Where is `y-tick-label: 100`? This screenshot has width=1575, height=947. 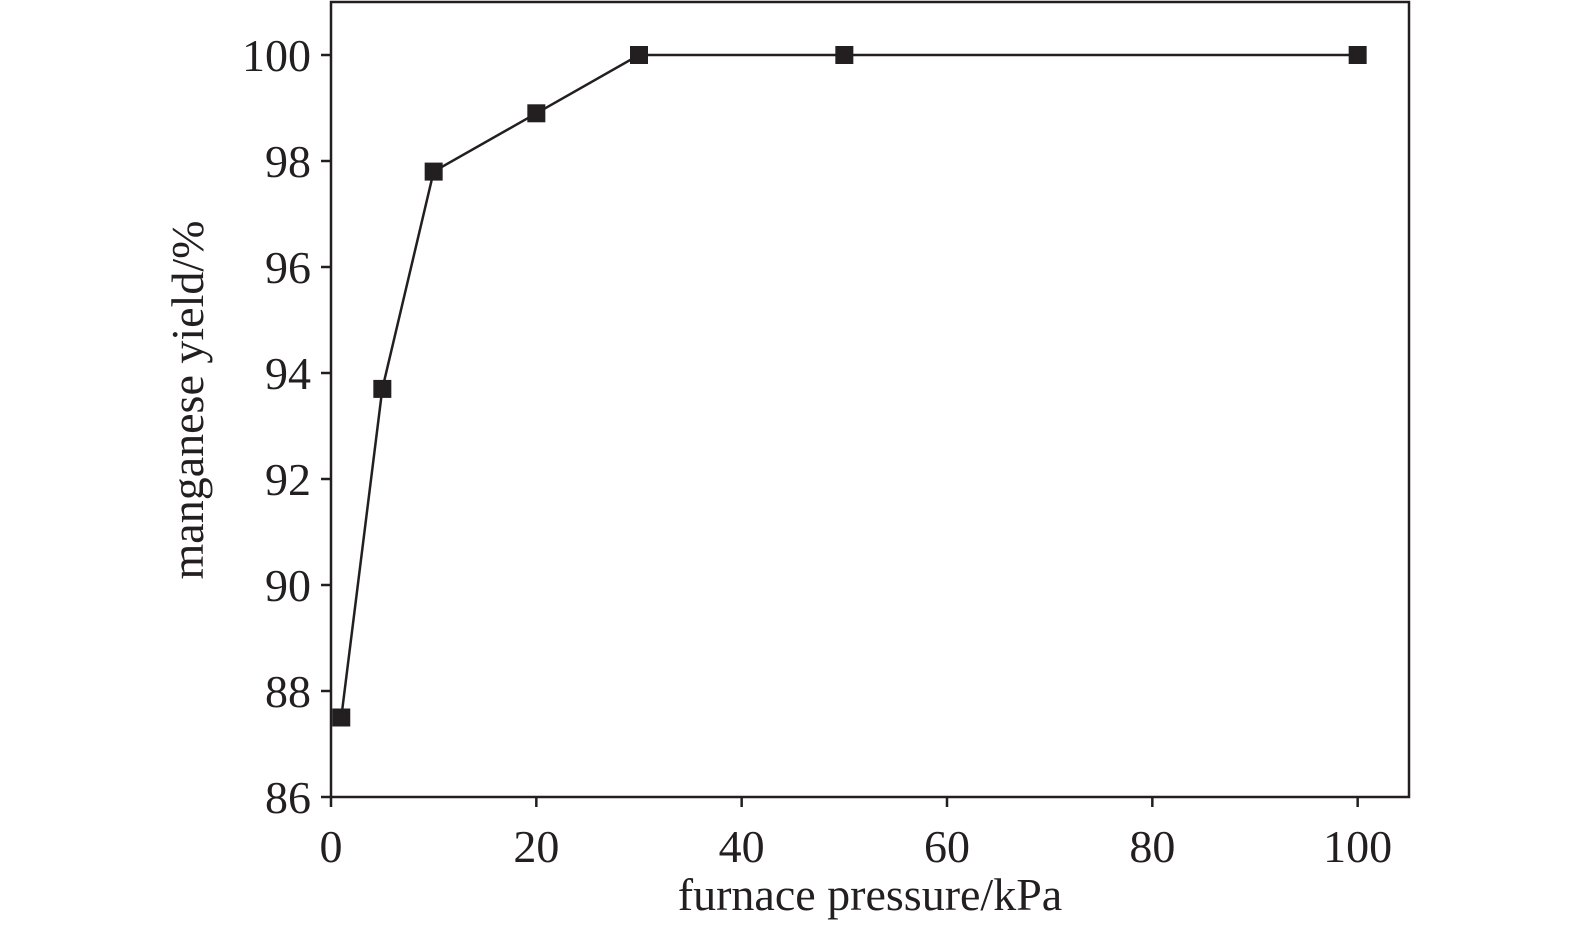
y-tick-label: 100 is located at coordinates (276, 55).